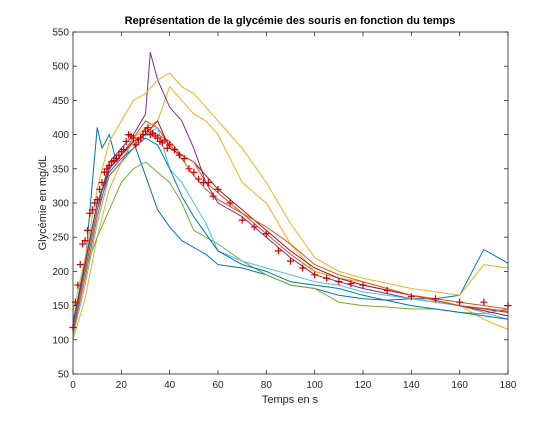 The height and width of the screenshot is (425, 560). What do you see at coordinates (170, 385) in the screenshot?
I see `x-tick-label: 40` at bounding box center [170, 385].